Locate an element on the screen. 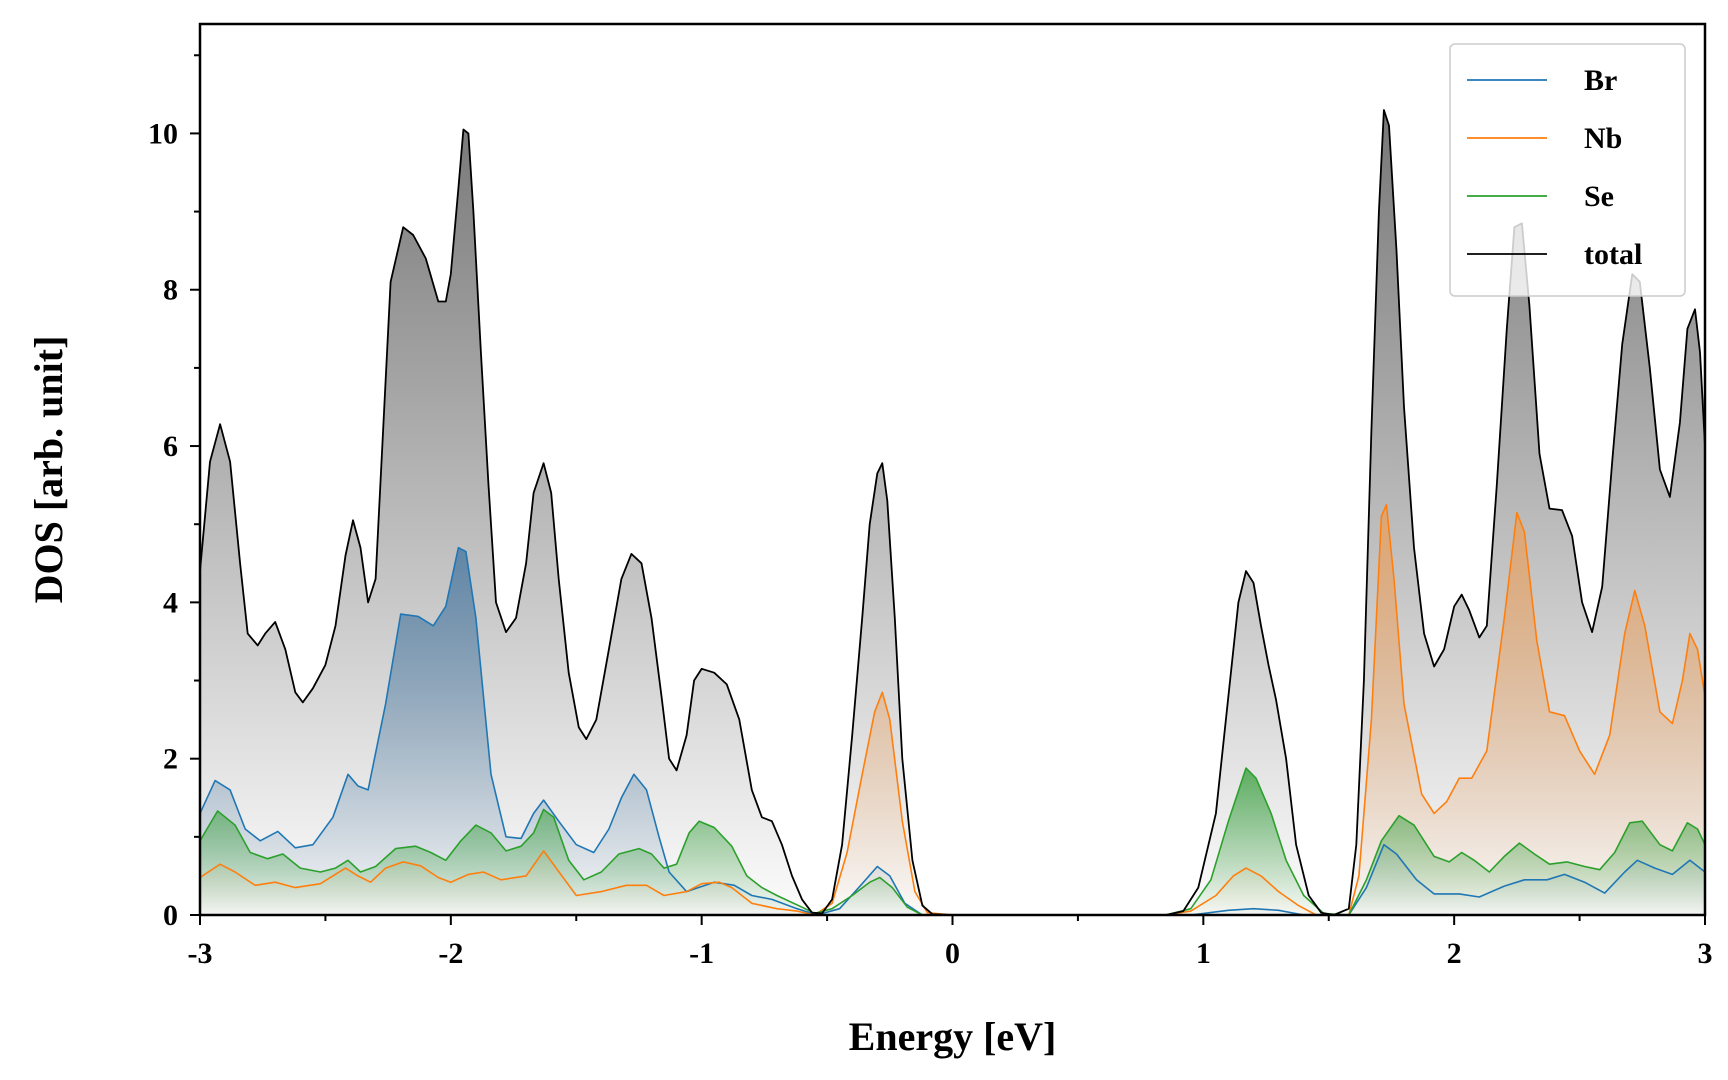 Image resolution: width=1728 pixels, height=1080 pixels. y-tick-label: 10 is located at coordinates (163, 133).